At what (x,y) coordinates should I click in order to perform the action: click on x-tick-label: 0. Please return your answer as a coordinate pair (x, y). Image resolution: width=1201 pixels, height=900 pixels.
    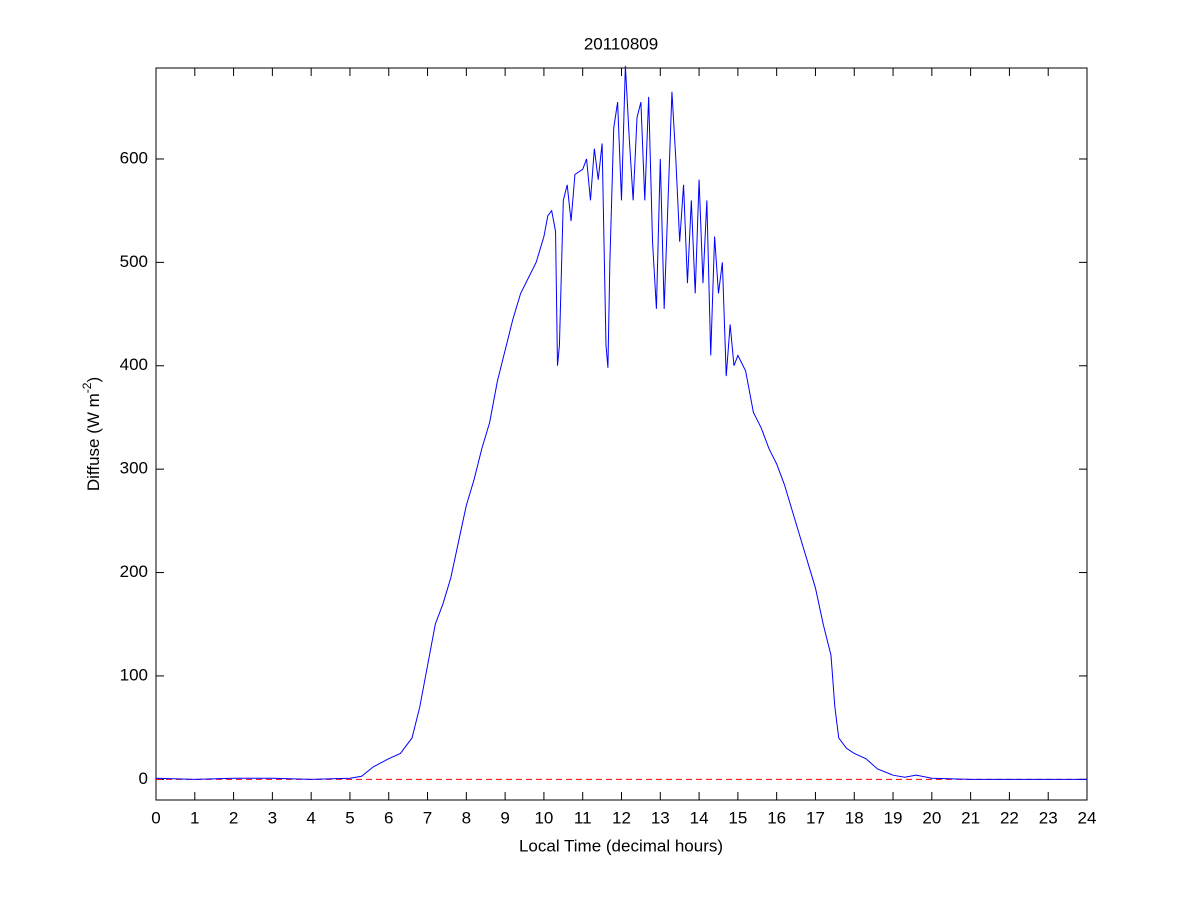
    Looking at the image, I should click on (155, 817).